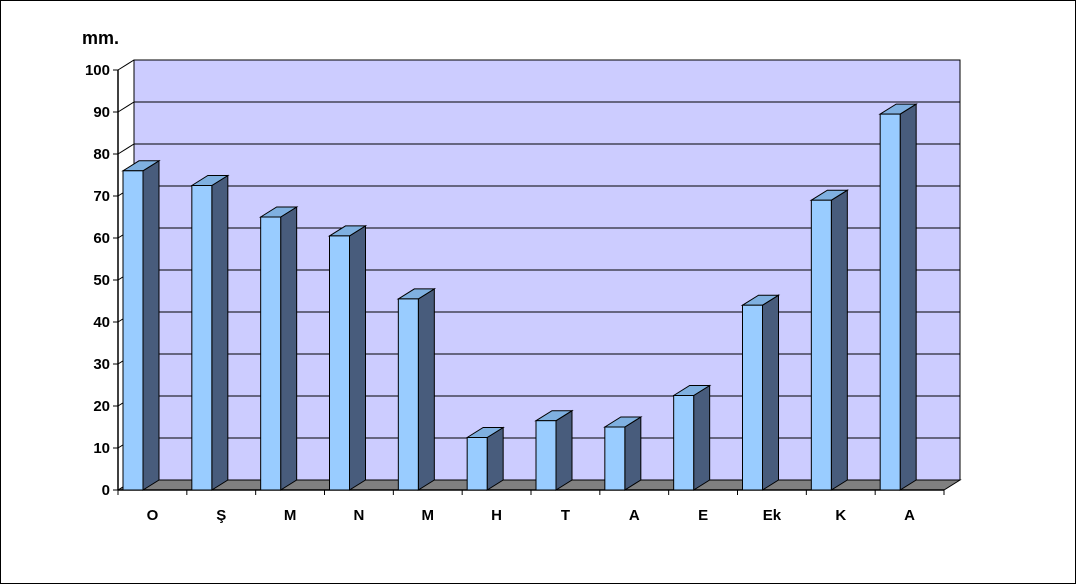 This screenshot has width=1076, height=584. I want to click on x-category-label: Ş, so click(221, 515).